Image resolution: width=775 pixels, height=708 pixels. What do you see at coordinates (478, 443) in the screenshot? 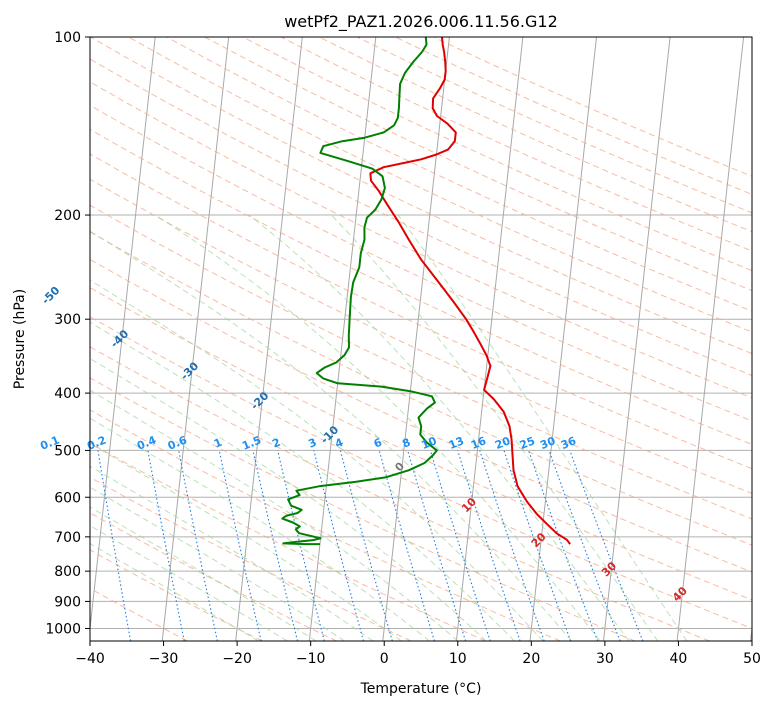
I see `mixing-ratio-label: 16` at bounding box center [478, 443].